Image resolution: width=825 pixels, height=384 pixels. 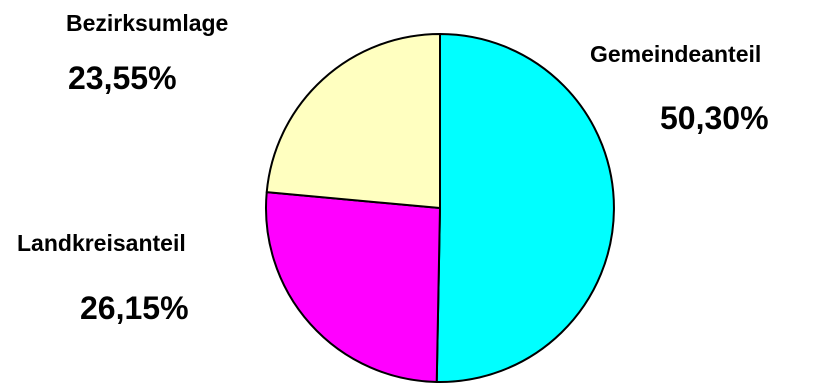 I want to click on slice-label-landkreisanteil: Landkreisanteil, so click(x=101, y=243).